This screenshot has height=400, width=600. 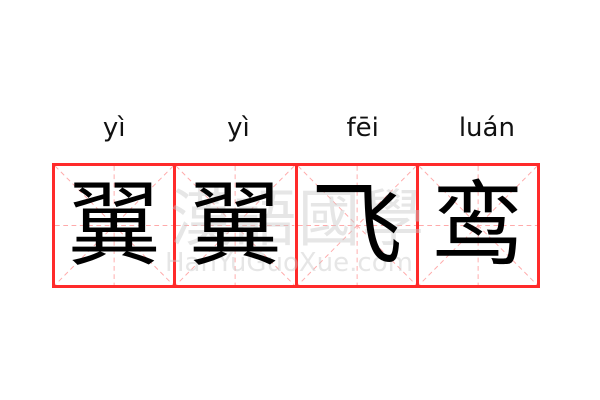 What do you see at coordinates (238, 128) in the screenshot?
I see `pinyin-2: yì` at bounding box center [238, 128].